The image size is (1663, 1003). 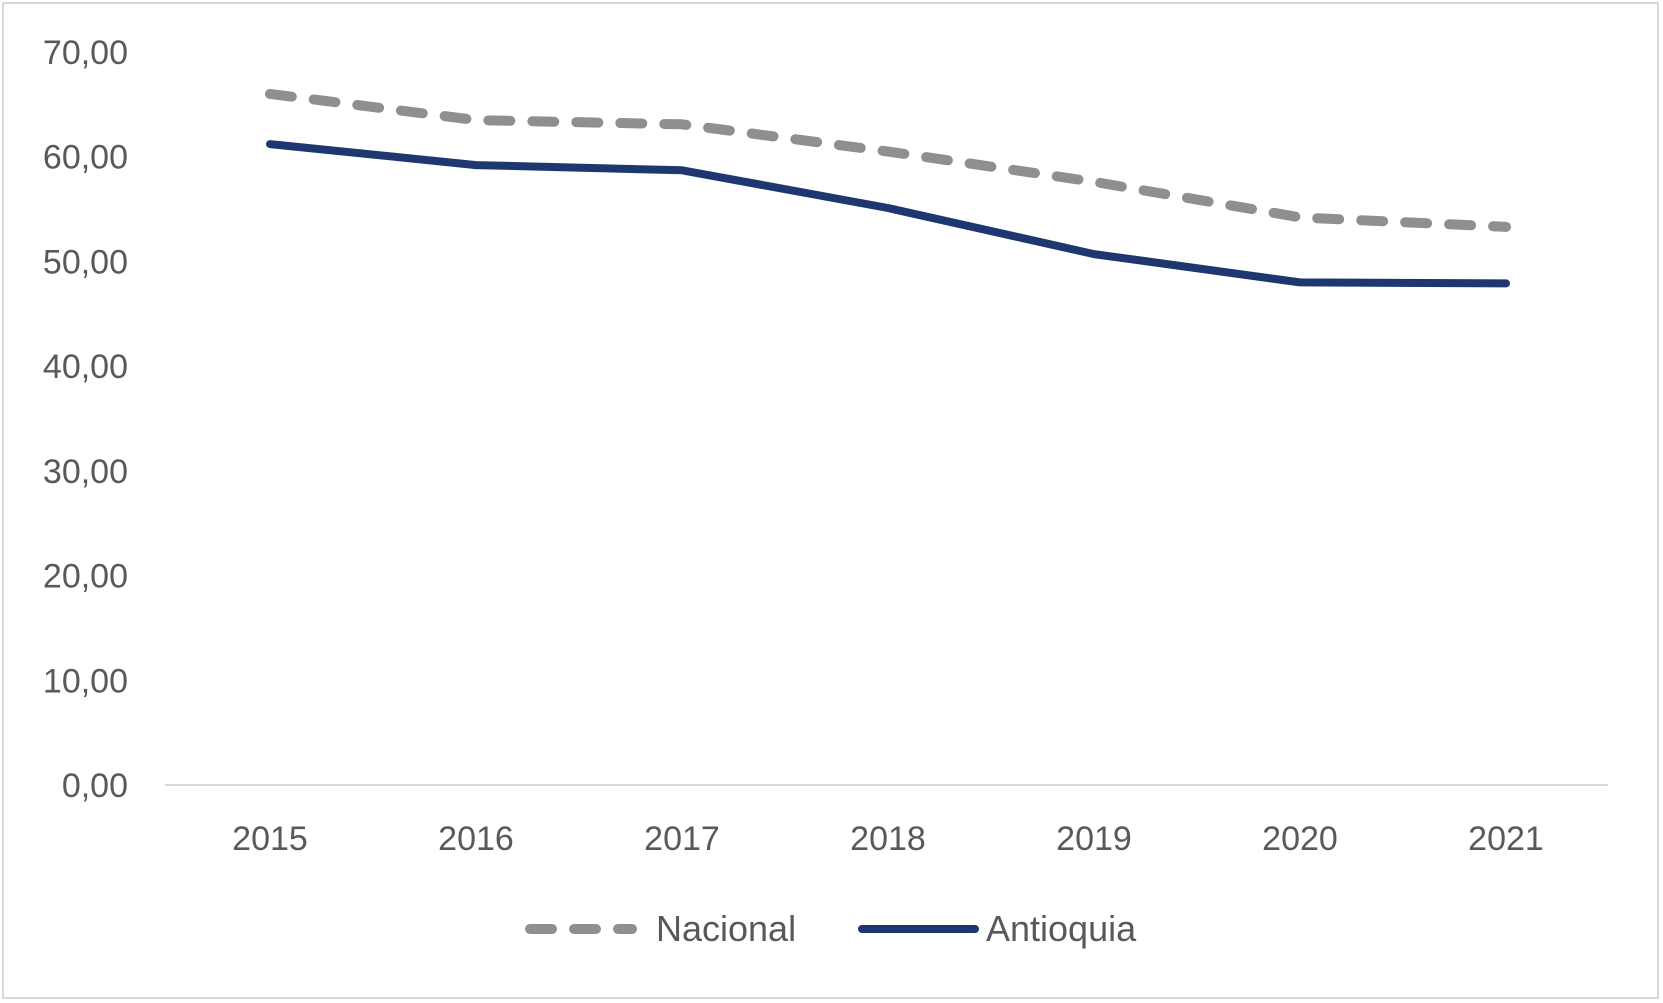 I want to click on x-tick-label: 2016, so click(x=476, y=839).